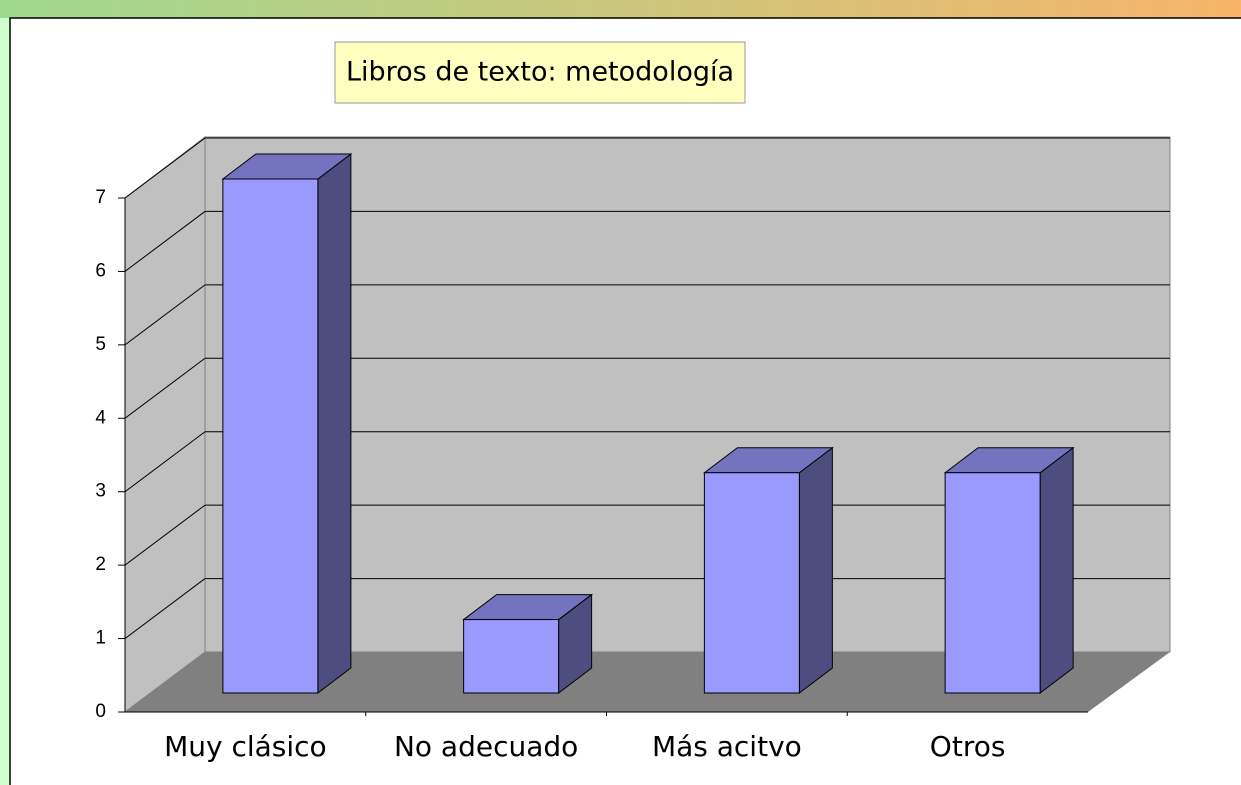  What do you see at coordinates (100, 344) in the screenshot?
I see `y-tick-label: 5` at bounding box center [100, 344].